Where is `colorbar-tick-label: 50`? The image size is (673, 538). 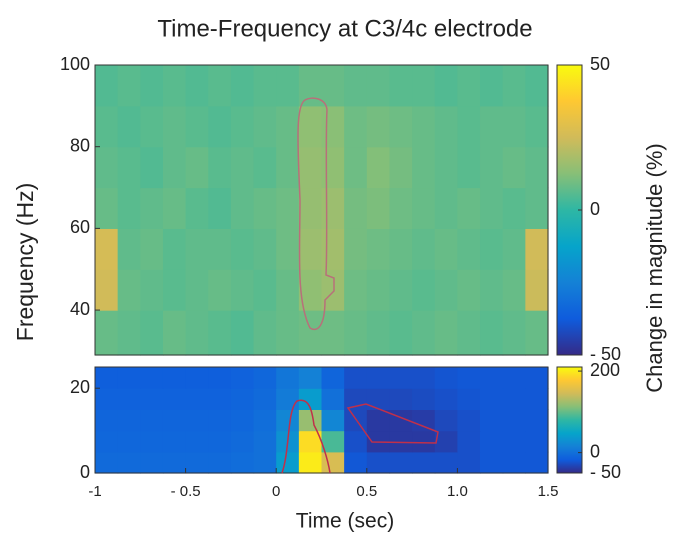
colorbar-tick-label: 50 is located at coordinates (600, 64).